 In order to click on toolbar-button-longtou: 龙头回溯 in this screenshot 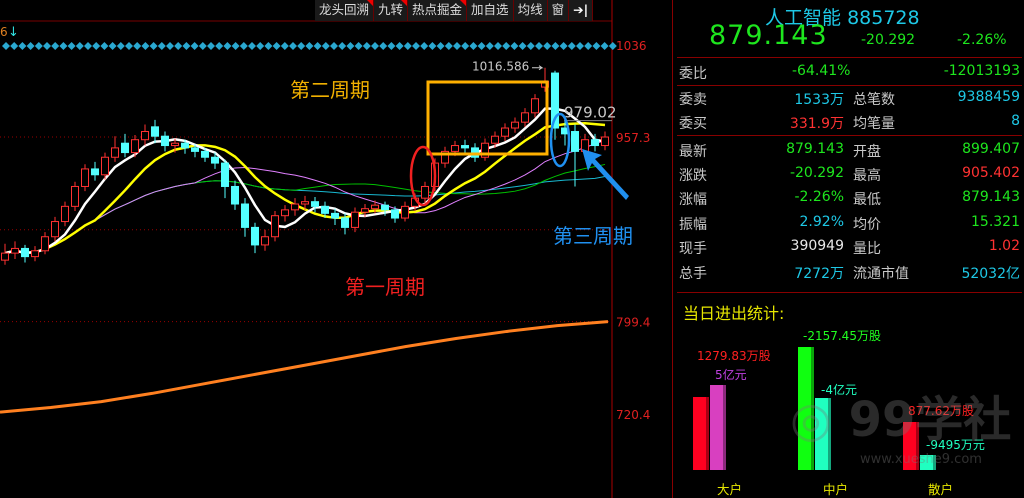, I will do `click(345, 10)`.